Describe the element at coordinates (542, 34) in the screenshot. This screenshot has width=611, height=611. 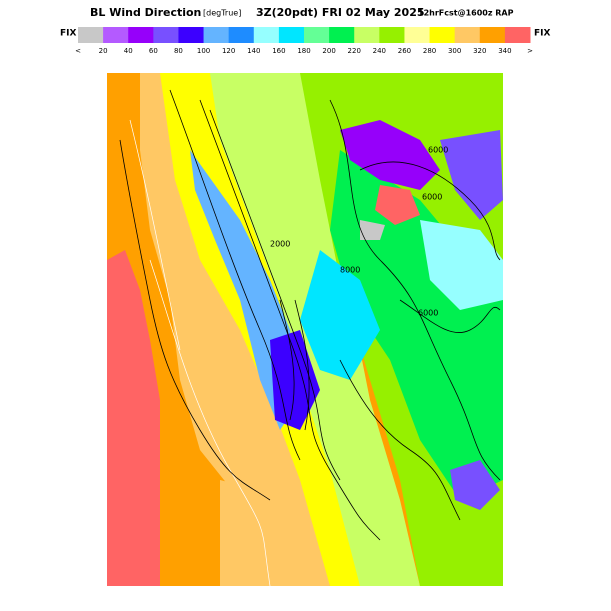
I see `legend-right-label: FIX` at that location.